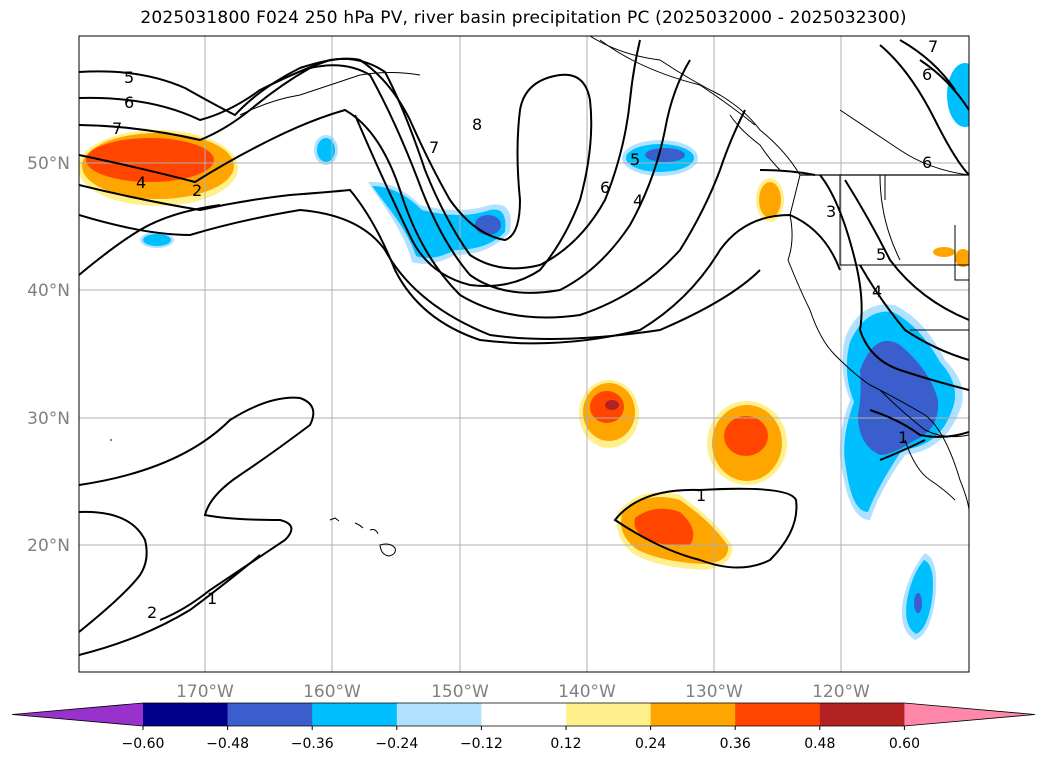 The height and width of the screenshot is (765, 1047). What do you see at coordinates (396, 744) in the screenshot?
I see `colorbar-tick-label: −0.24` at bounding box center [396, 744].